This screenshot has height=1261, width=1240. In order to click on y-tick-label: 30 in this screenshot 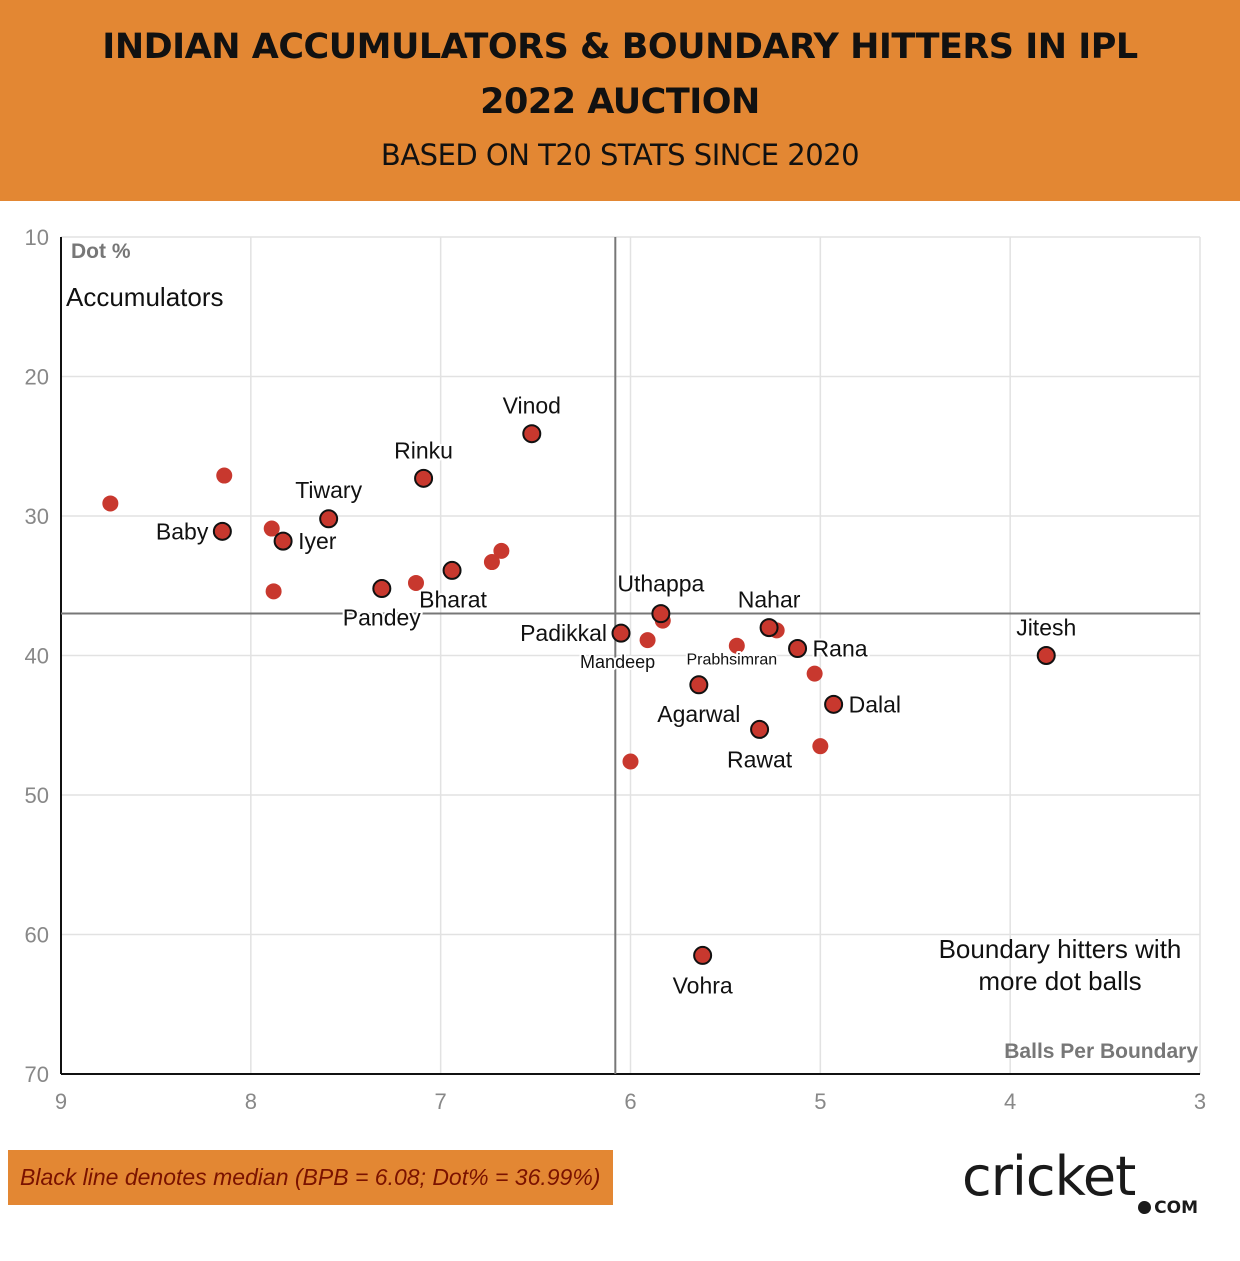, I will do `click(37, 516)`.